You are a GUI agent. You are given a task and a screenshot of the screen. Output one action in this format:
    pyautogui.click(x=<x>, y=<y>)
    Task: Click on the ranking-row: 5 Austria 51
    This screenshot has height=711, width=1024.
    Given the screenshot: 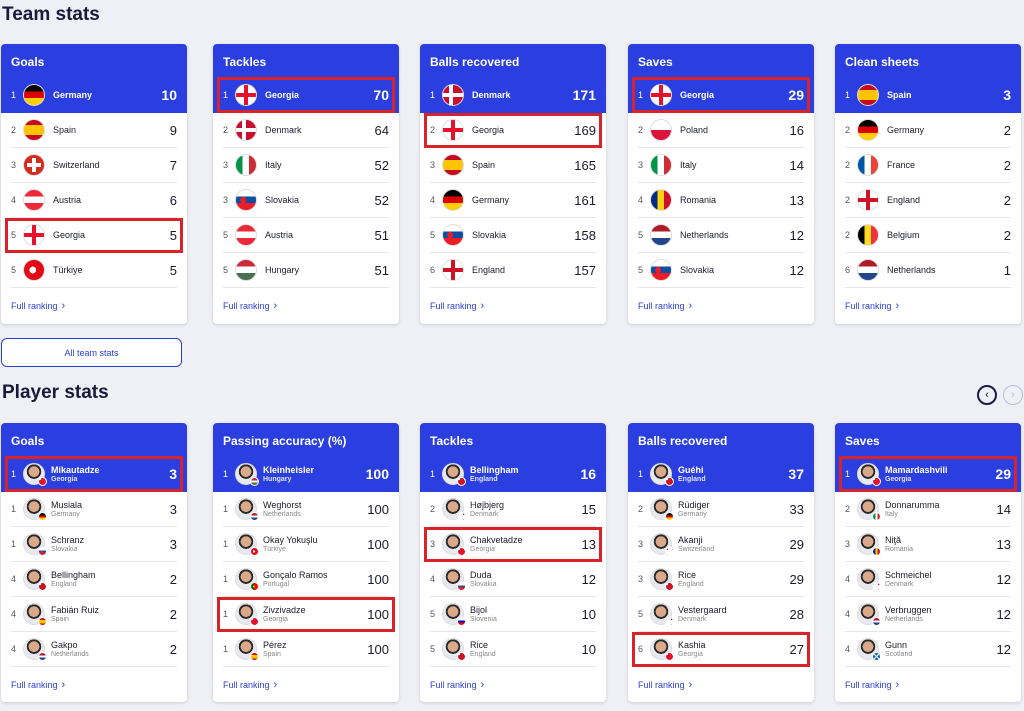 What is the action you would take?
    pyautogui.click(x=306, y=235)
    